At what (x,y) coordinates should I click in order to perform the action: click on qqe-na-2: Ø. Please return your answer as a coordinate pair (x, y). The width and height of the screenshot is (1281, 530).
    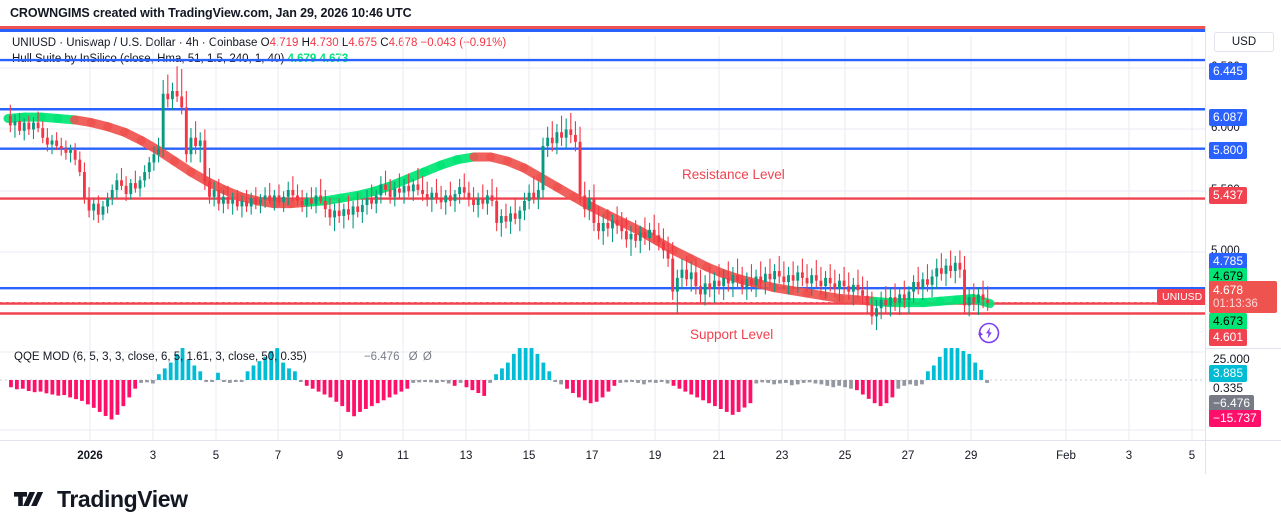
    Looking at the image, I should click on (427, 357).